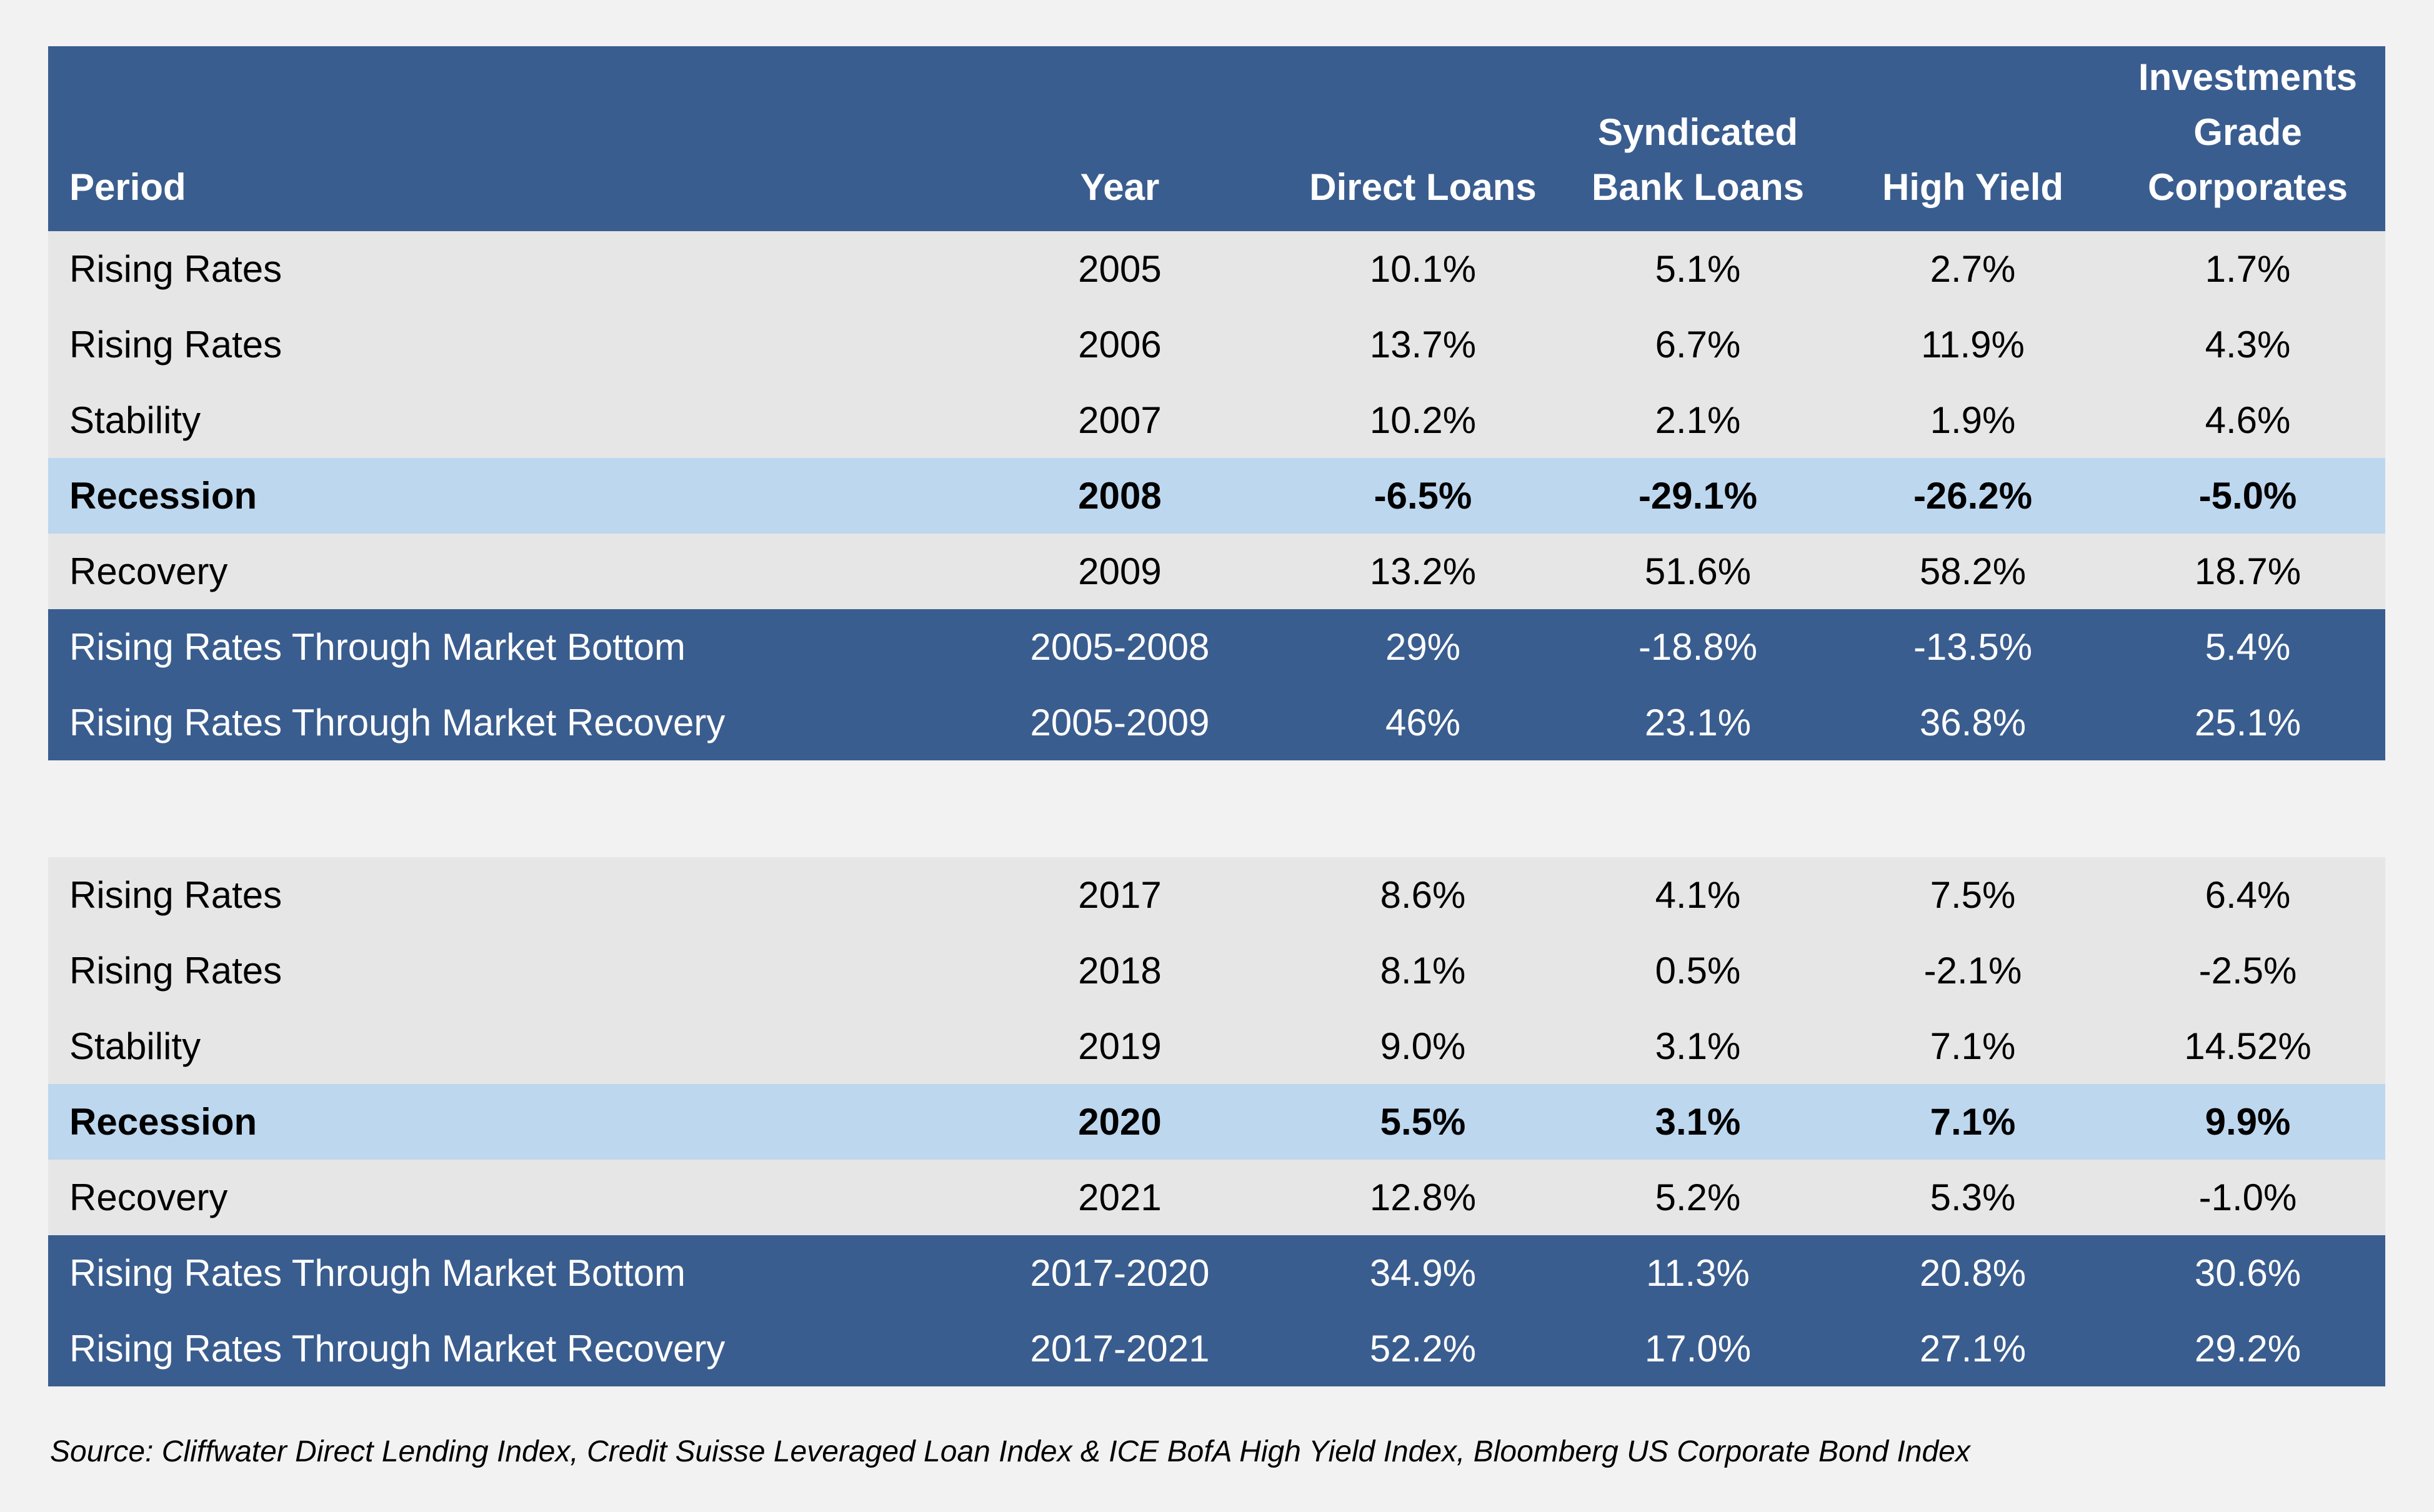  Describe the element at coordinates (2248, 571) in the screenshot. I see `cell-ig-corporates: 18.7%` at that location.